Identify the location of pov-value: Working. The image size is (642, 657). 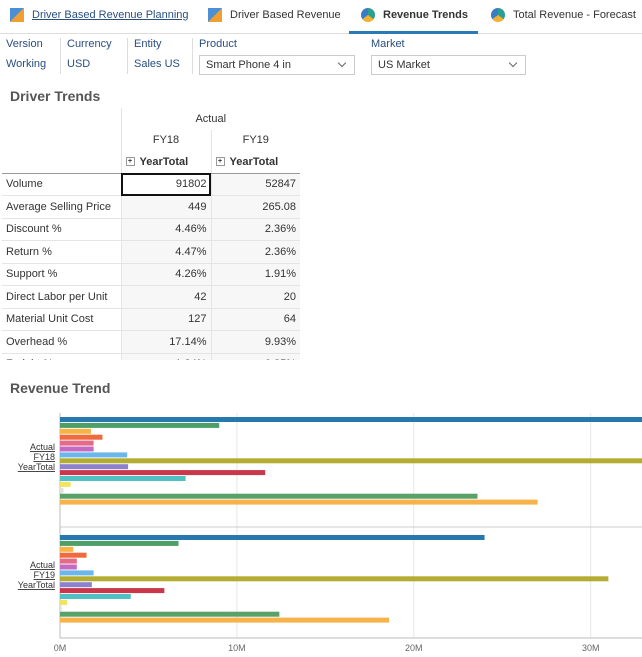
(26, 64).